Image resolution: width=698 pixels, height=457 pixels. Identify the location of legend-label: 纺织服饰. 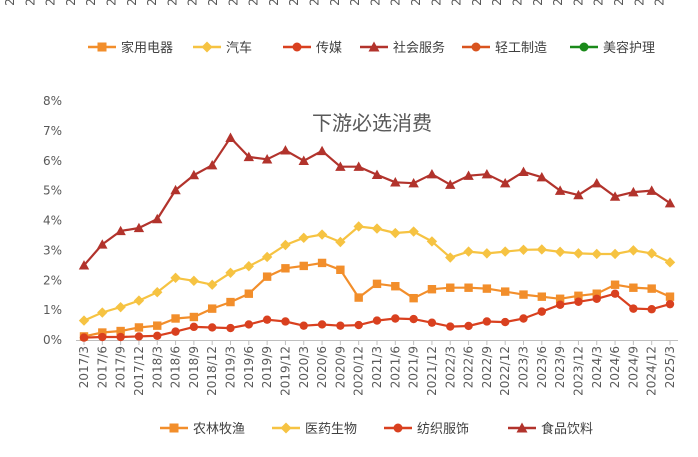
(443, 429).